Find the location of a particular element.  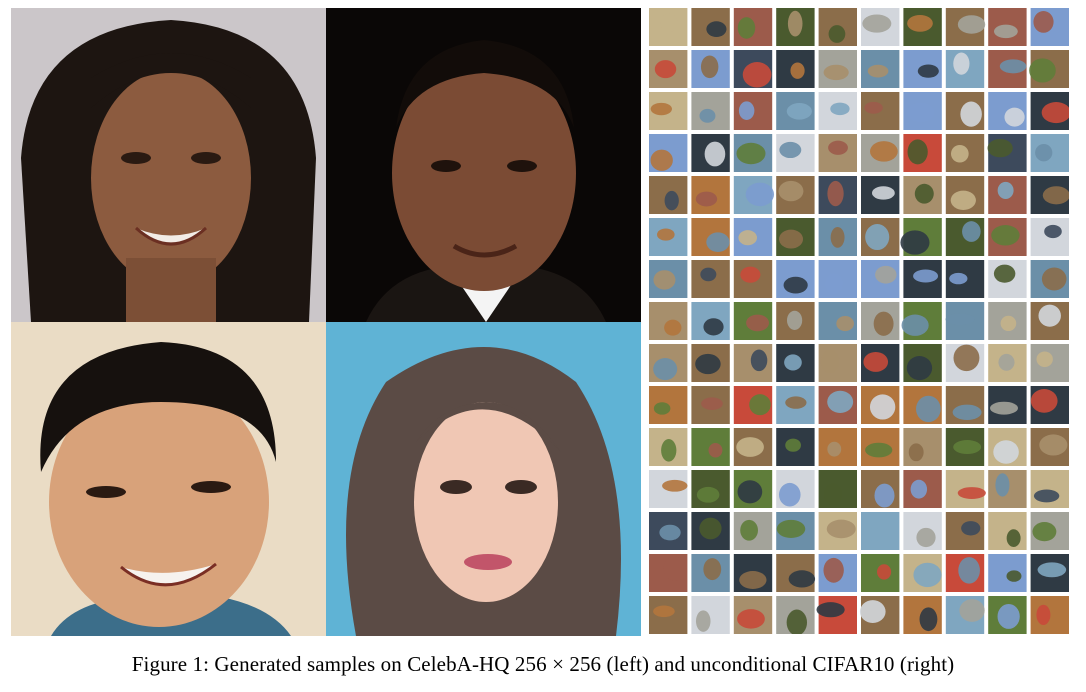

face-man-dark-background-image is located at coordinates (483, 165).